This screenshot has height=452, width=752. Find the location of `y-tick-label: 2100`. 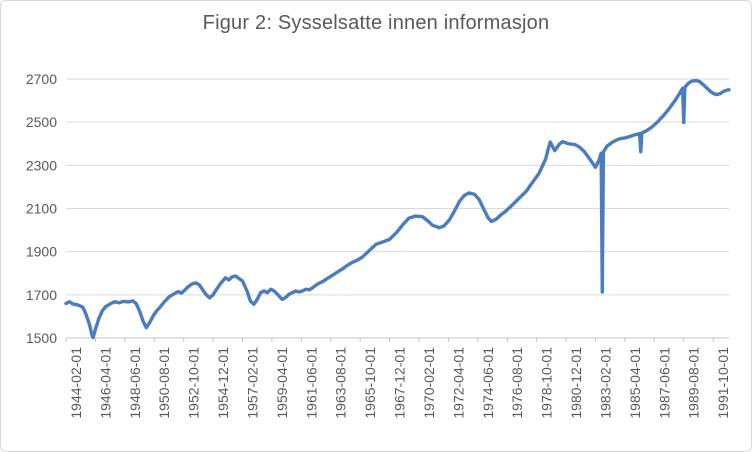

y-tick-label: 2100 is located at coordinates (41, 209).